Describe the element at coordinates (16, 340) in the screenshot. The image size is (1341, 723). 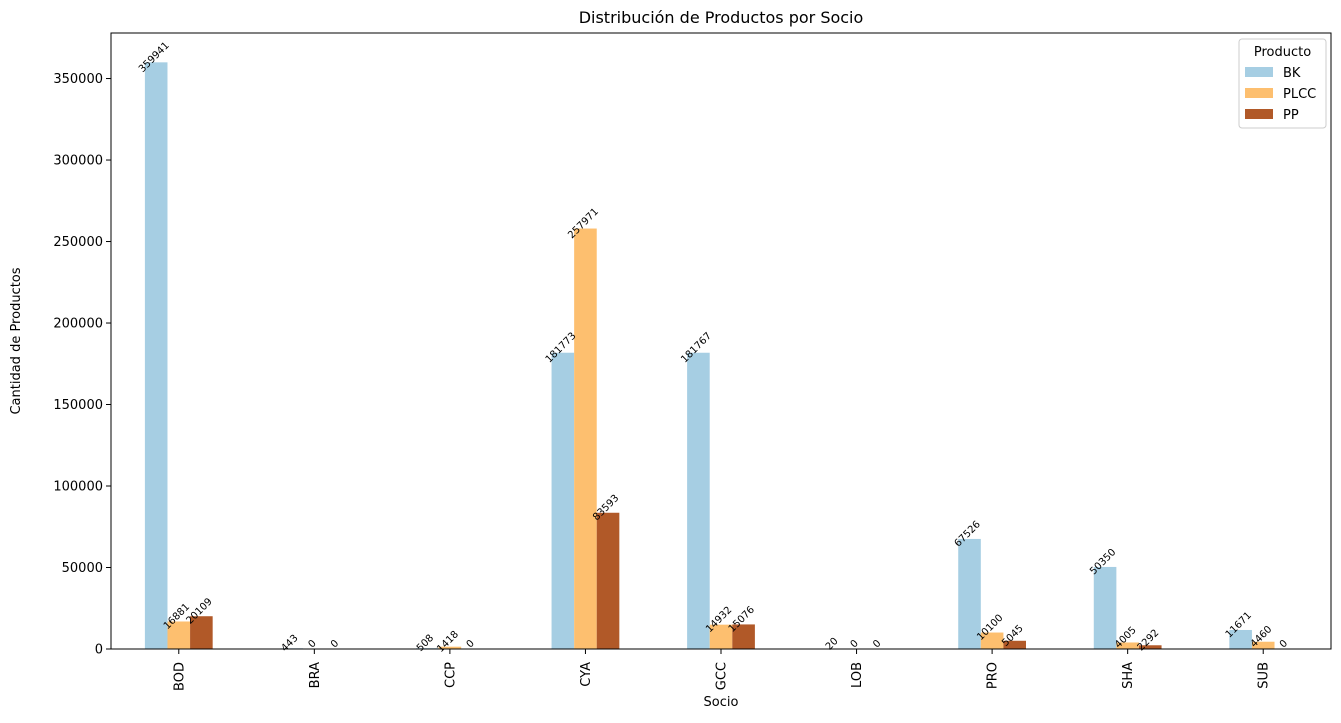
I see `y-axis-title: Cantidad de Productos` at that location.